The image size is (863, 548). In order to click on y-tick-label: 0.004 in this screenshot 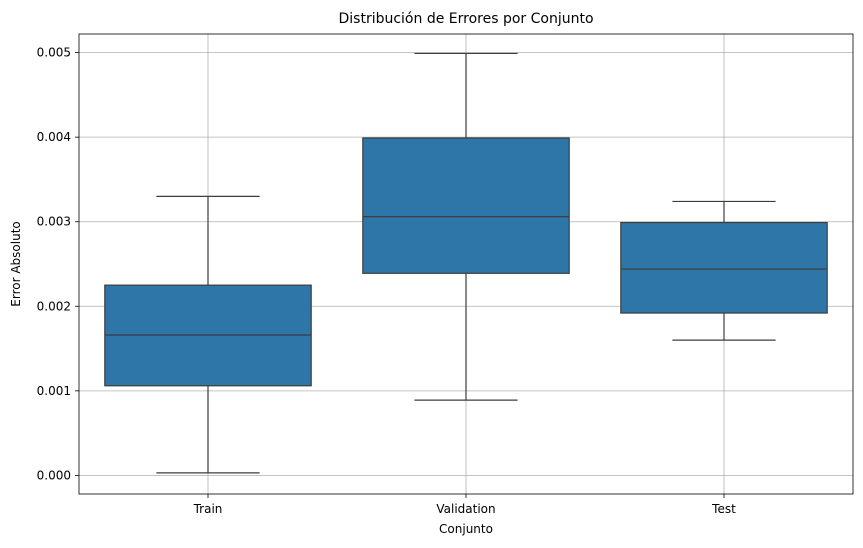, I will do `click(54, 137)`.